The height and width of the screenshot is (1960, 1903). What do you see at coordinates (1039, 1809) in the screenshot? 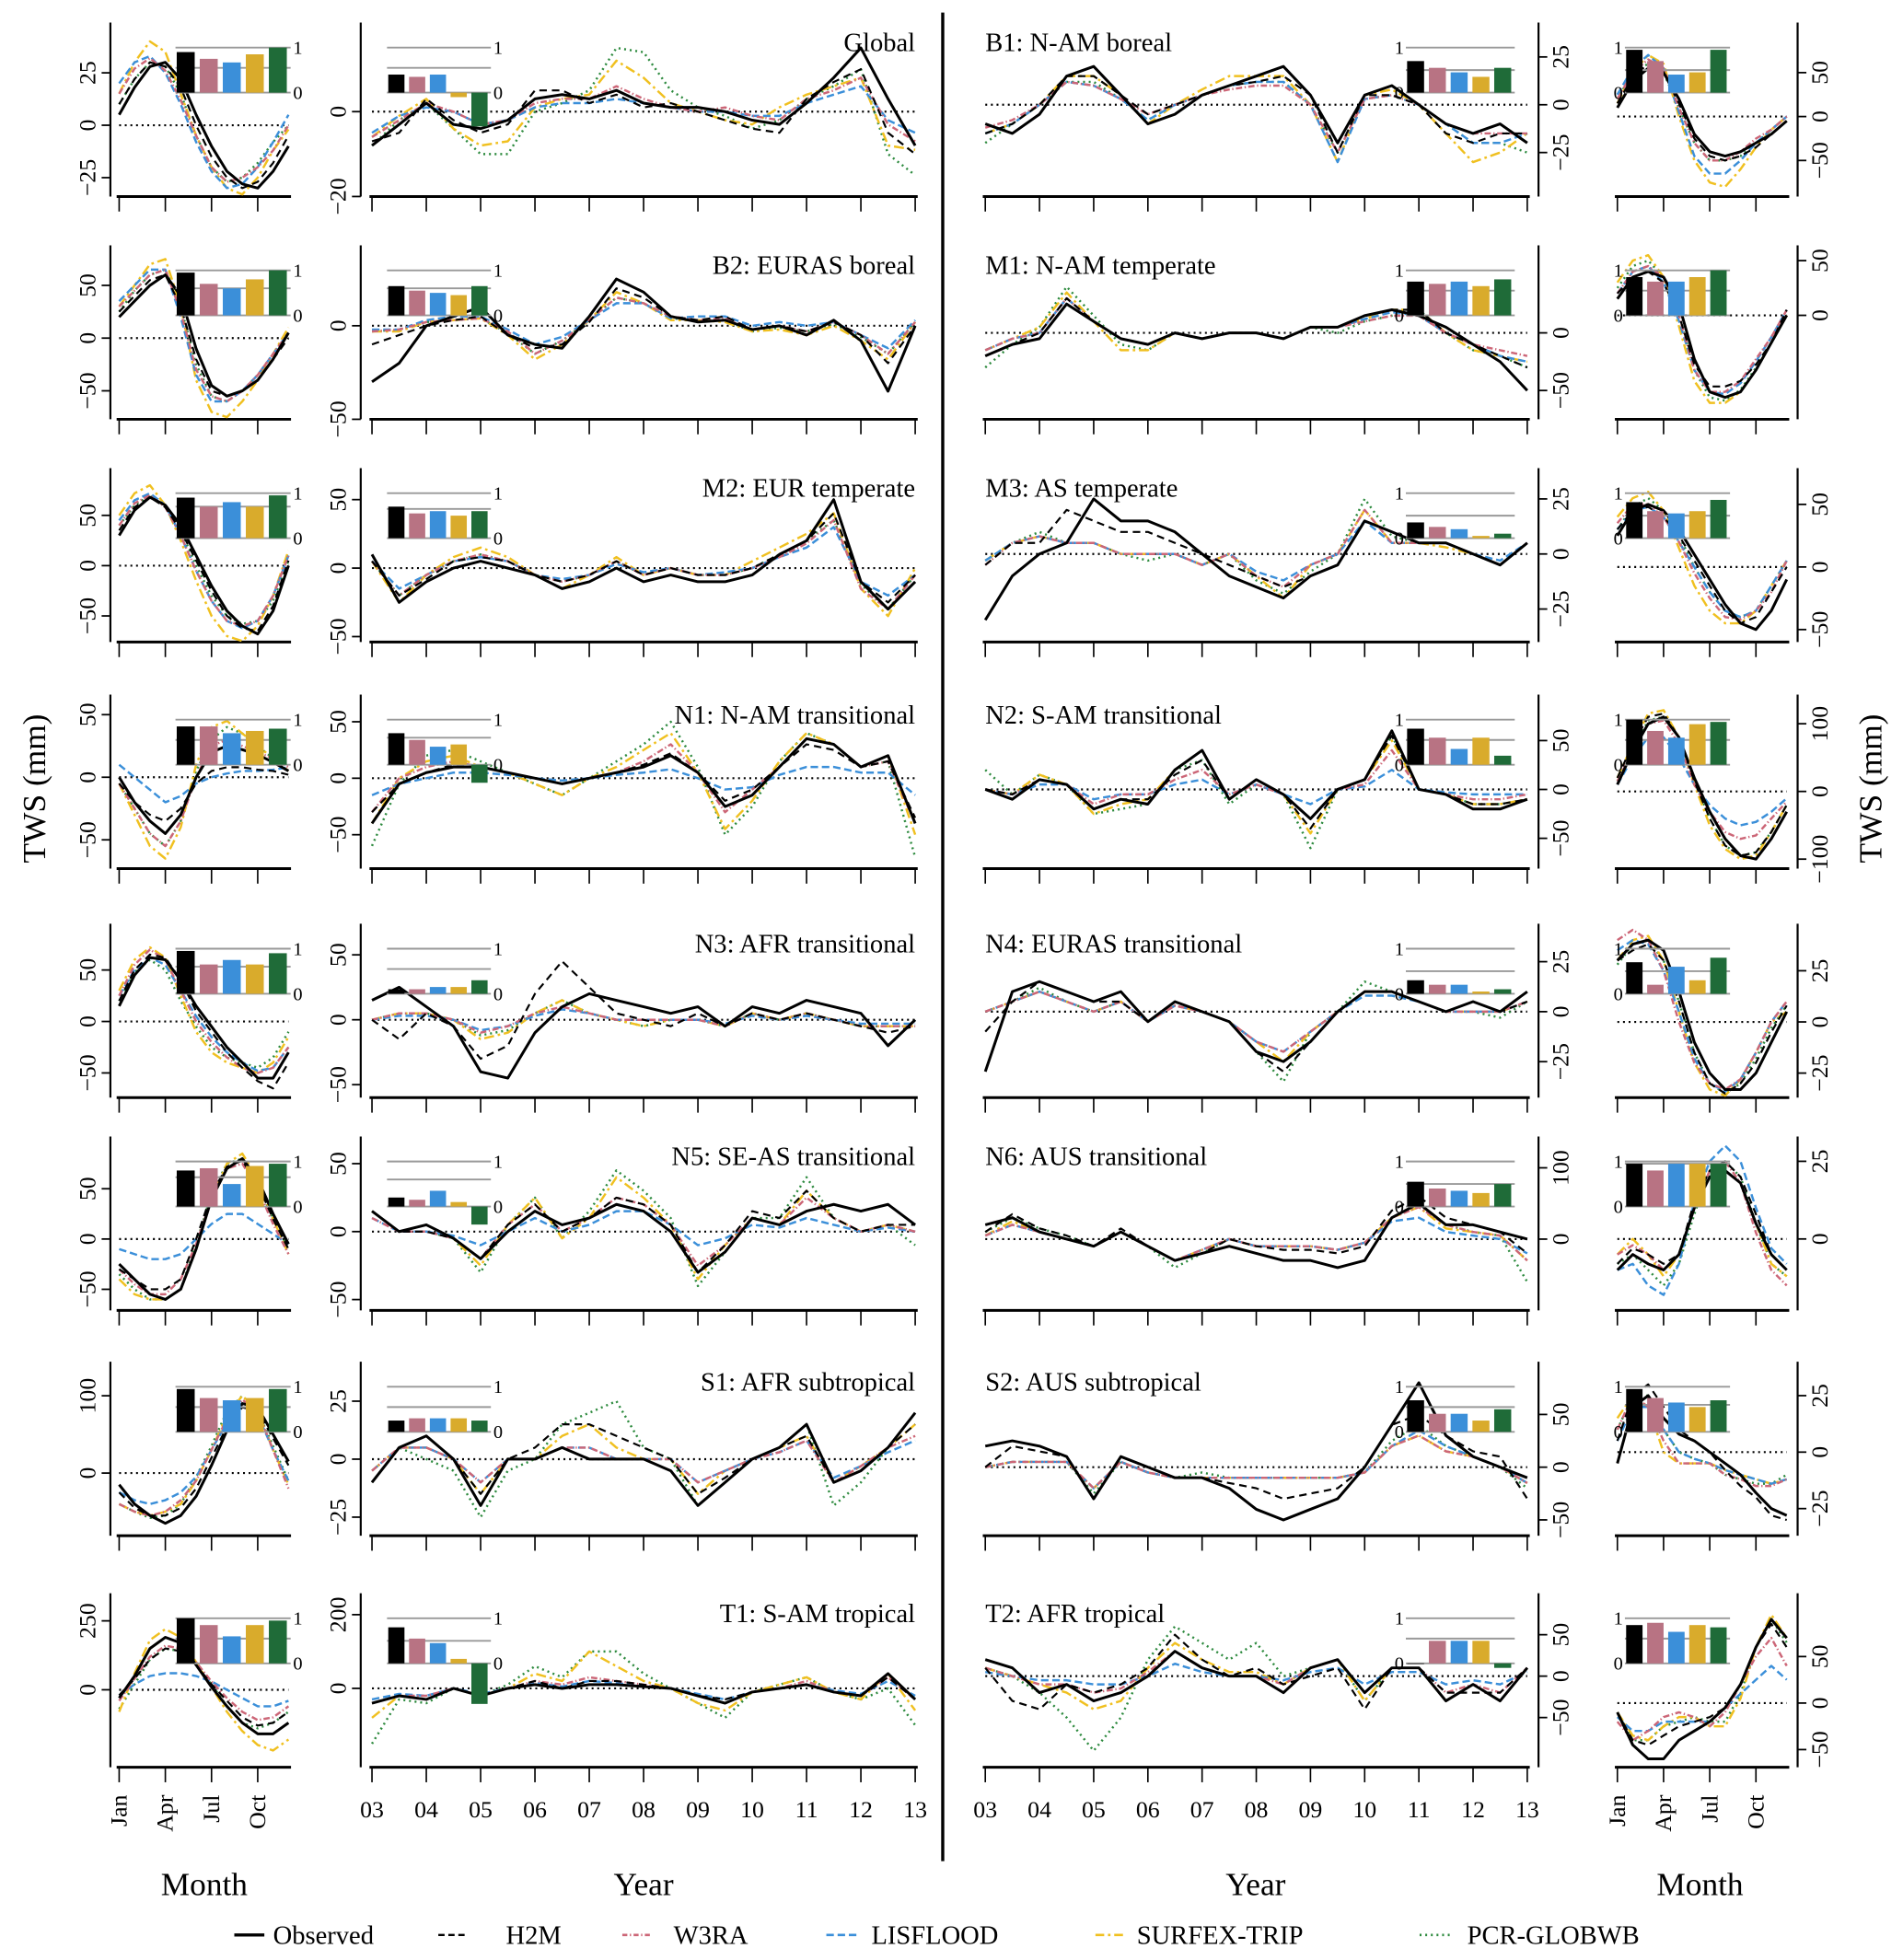
I see `x-tick-label-year: 04` at bounding box center [1039, 1809].